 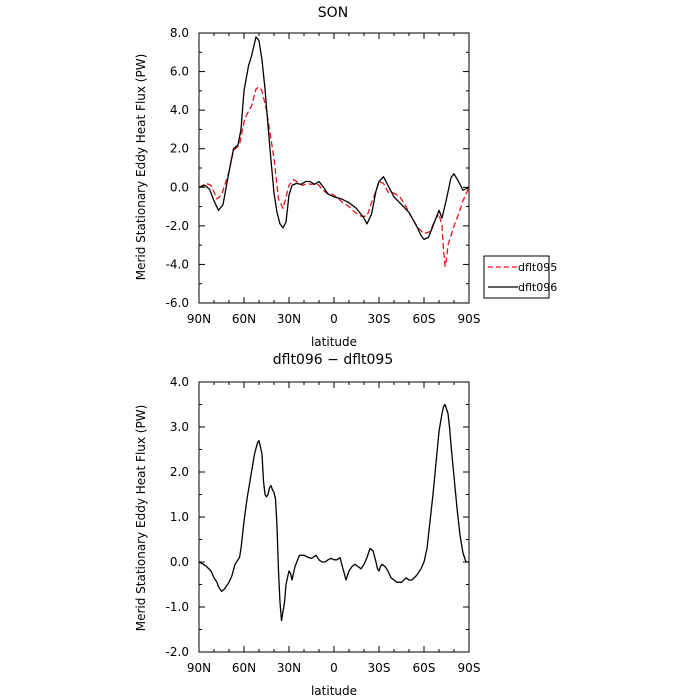 What do you see at coordinates (179, 72) in the screenshot?
I see `y-tick-label: 6.0` at bounding box center [179, 72].